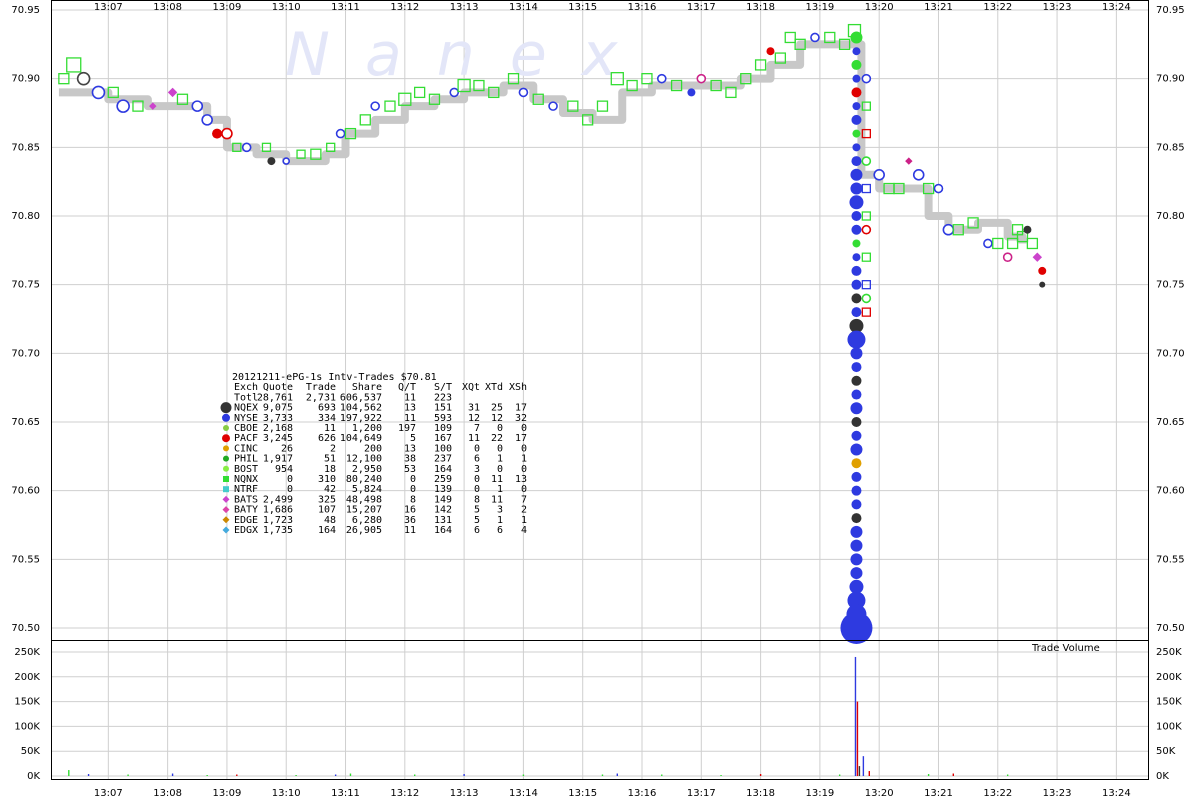  Describe the element at coordinates (27, 702) in the screenshot. I see `volume-tick-label-left: 150K` at that location.